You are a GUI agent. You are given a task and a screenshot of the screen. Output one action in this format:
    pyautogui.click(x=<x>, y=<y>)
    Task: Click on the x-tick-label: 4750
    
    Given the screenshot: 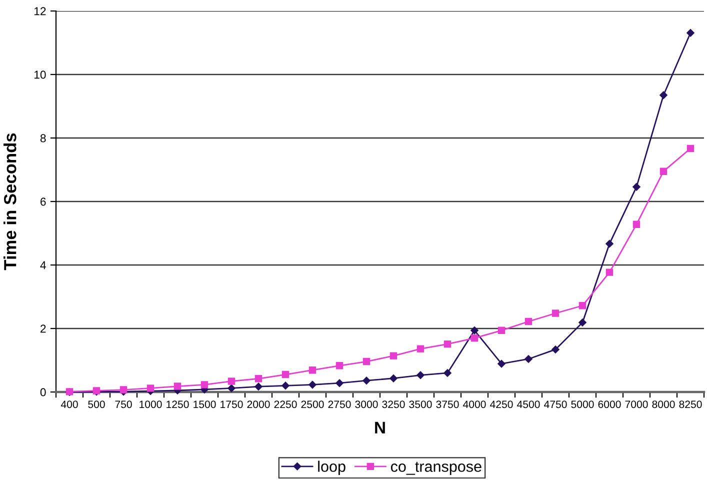 What is the action you would take?
    pyautogui.click(x=555, y=404)
    